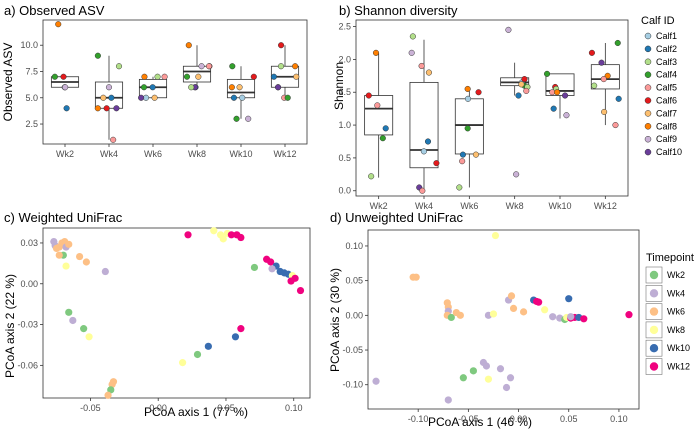 Image resolution: width=700 pixels, height=431 pixels. What do you see at coordinates (666, 113) in the screenshot?
I see `calf-legend-label: Calf7` at bounding box center [666, 113].